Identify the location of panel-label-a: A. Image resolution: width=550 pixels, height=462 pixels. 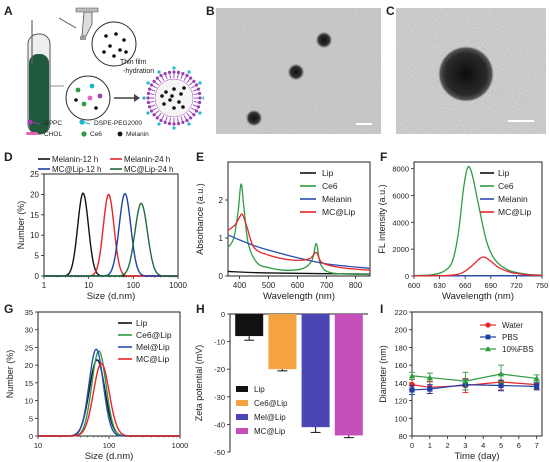
(8, 11).